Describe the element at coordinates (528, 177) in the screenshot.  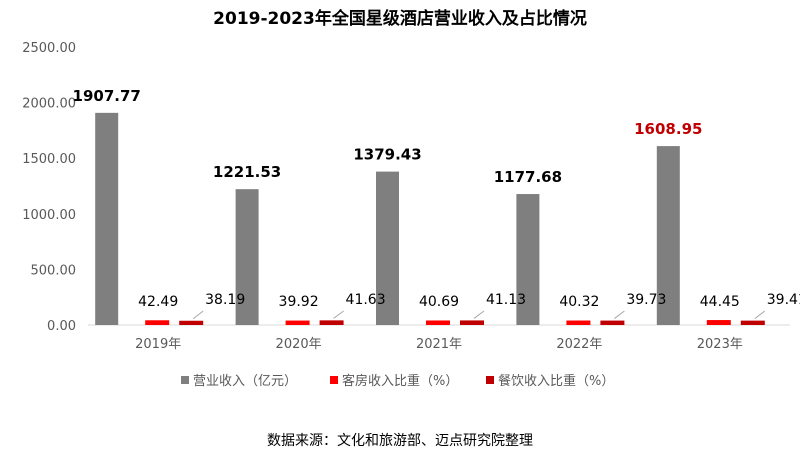
I see `data-label: 1177.68` at that location.